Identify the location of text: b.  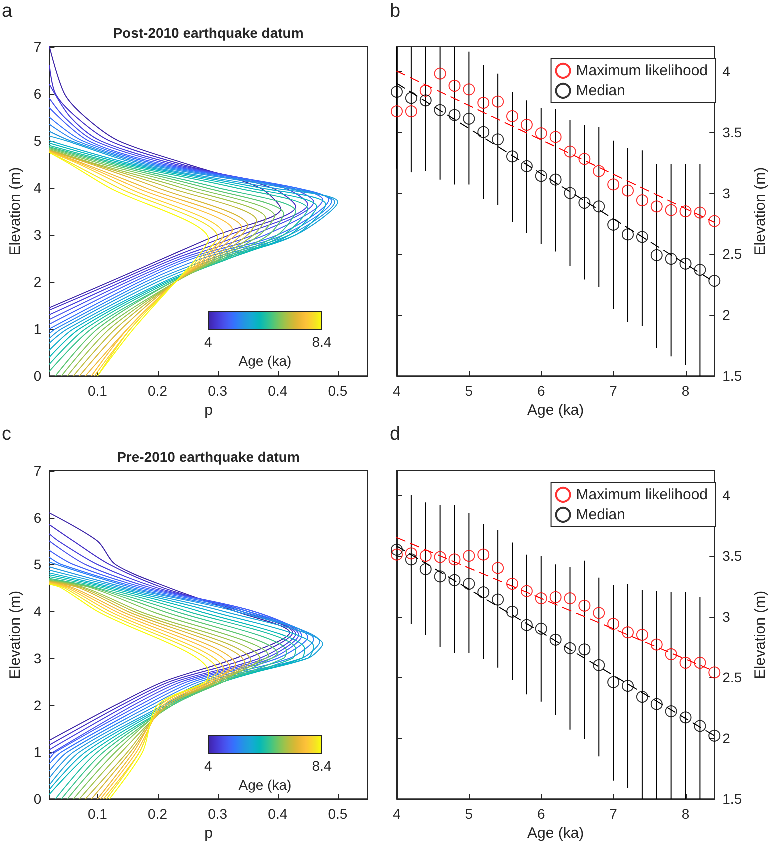
(395, 11).